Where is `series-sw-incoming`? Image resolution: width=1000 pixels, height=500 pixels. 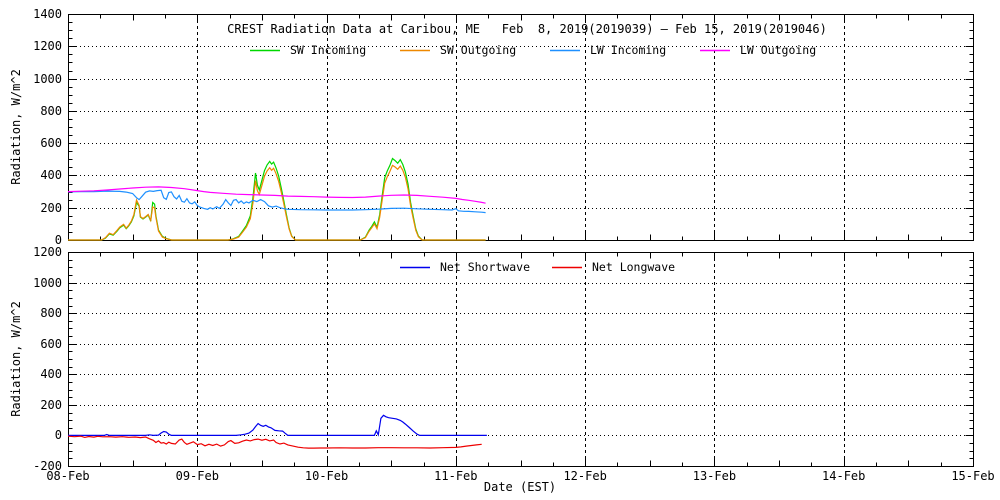
series-sw-incoming is located at coordinates (277, 199).